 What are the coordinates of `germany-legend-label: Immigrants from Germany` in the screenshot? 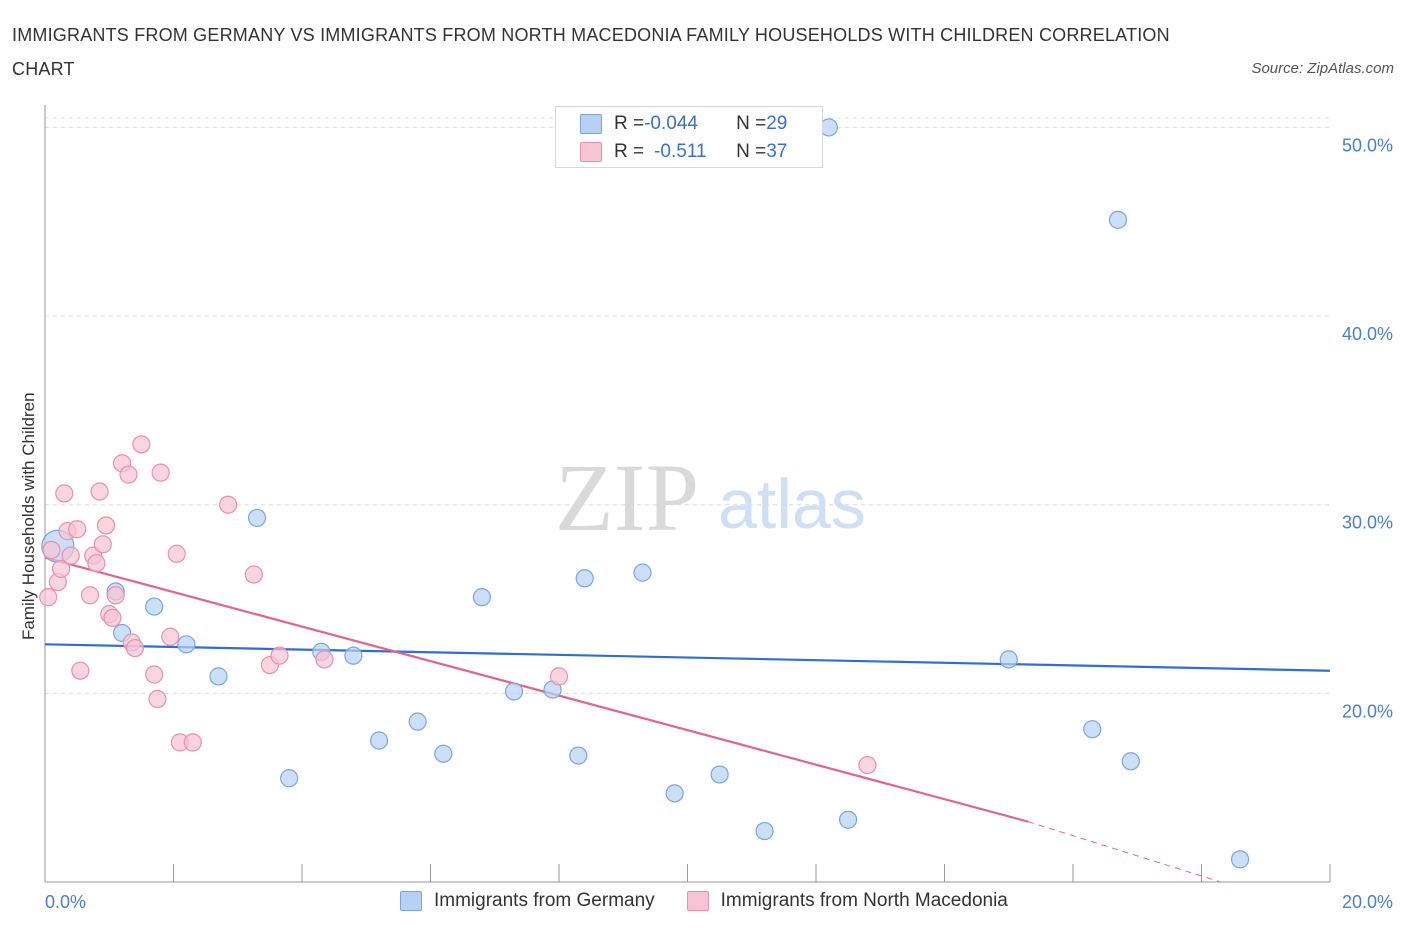 It's located at (544, 900).